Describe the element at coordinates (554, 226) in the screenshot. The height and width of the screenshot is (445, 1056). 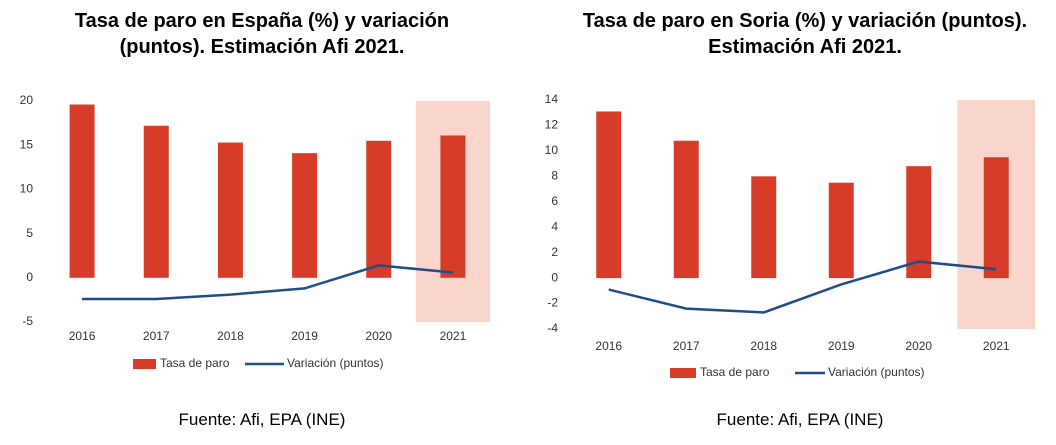
I see `y-tick-label: 4` at that location.